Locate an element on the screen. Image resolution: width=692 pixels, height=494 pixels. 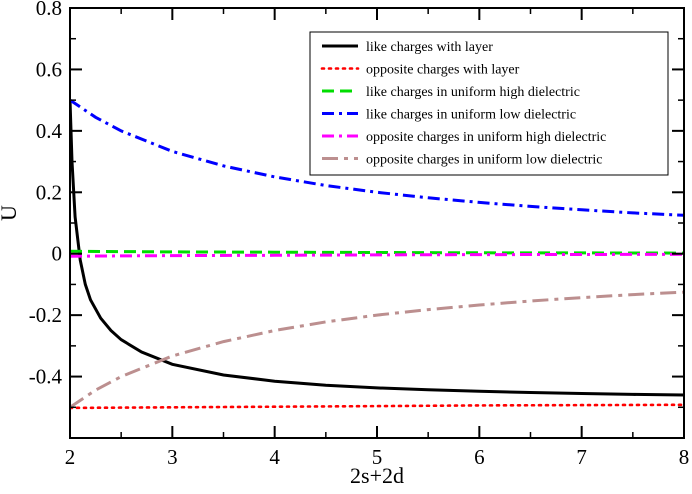
y-tick-label: -0.2 is located at coordinates (45, 315).